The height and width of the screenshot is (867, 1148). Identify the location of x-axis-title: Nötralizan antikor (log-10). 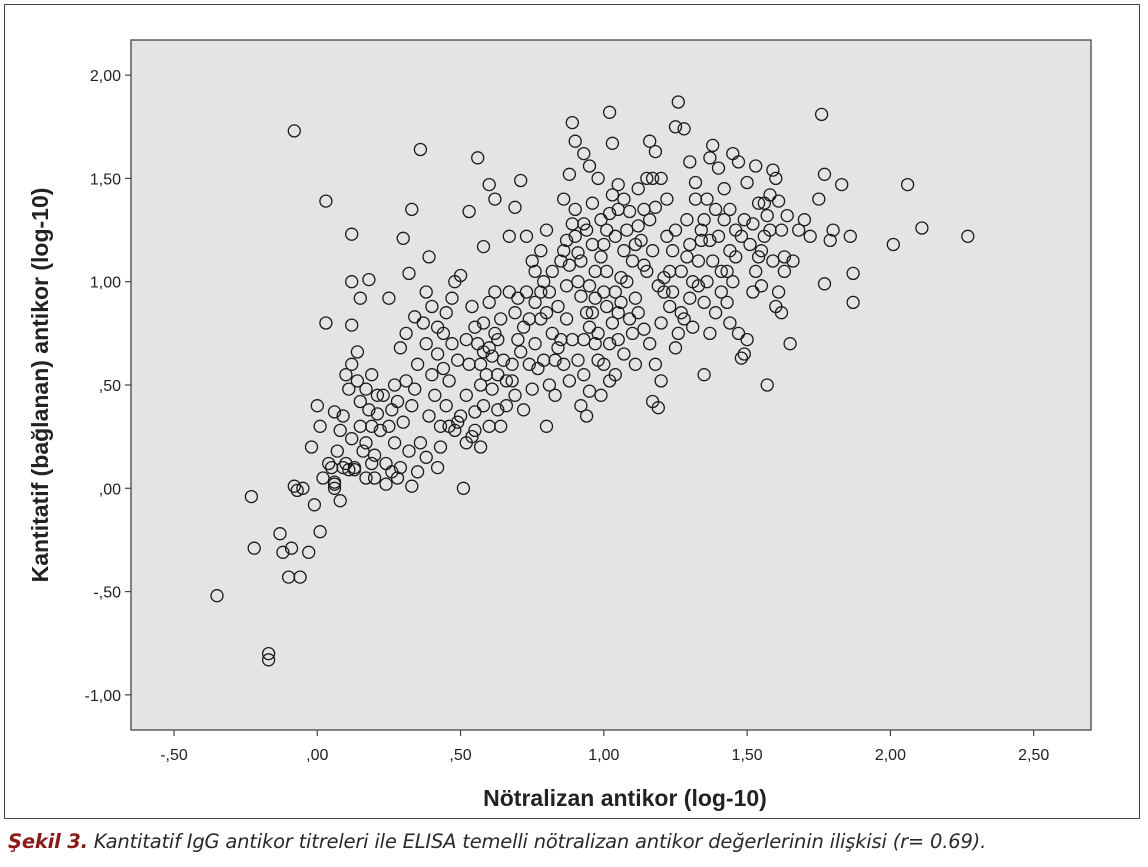
(625, 798).